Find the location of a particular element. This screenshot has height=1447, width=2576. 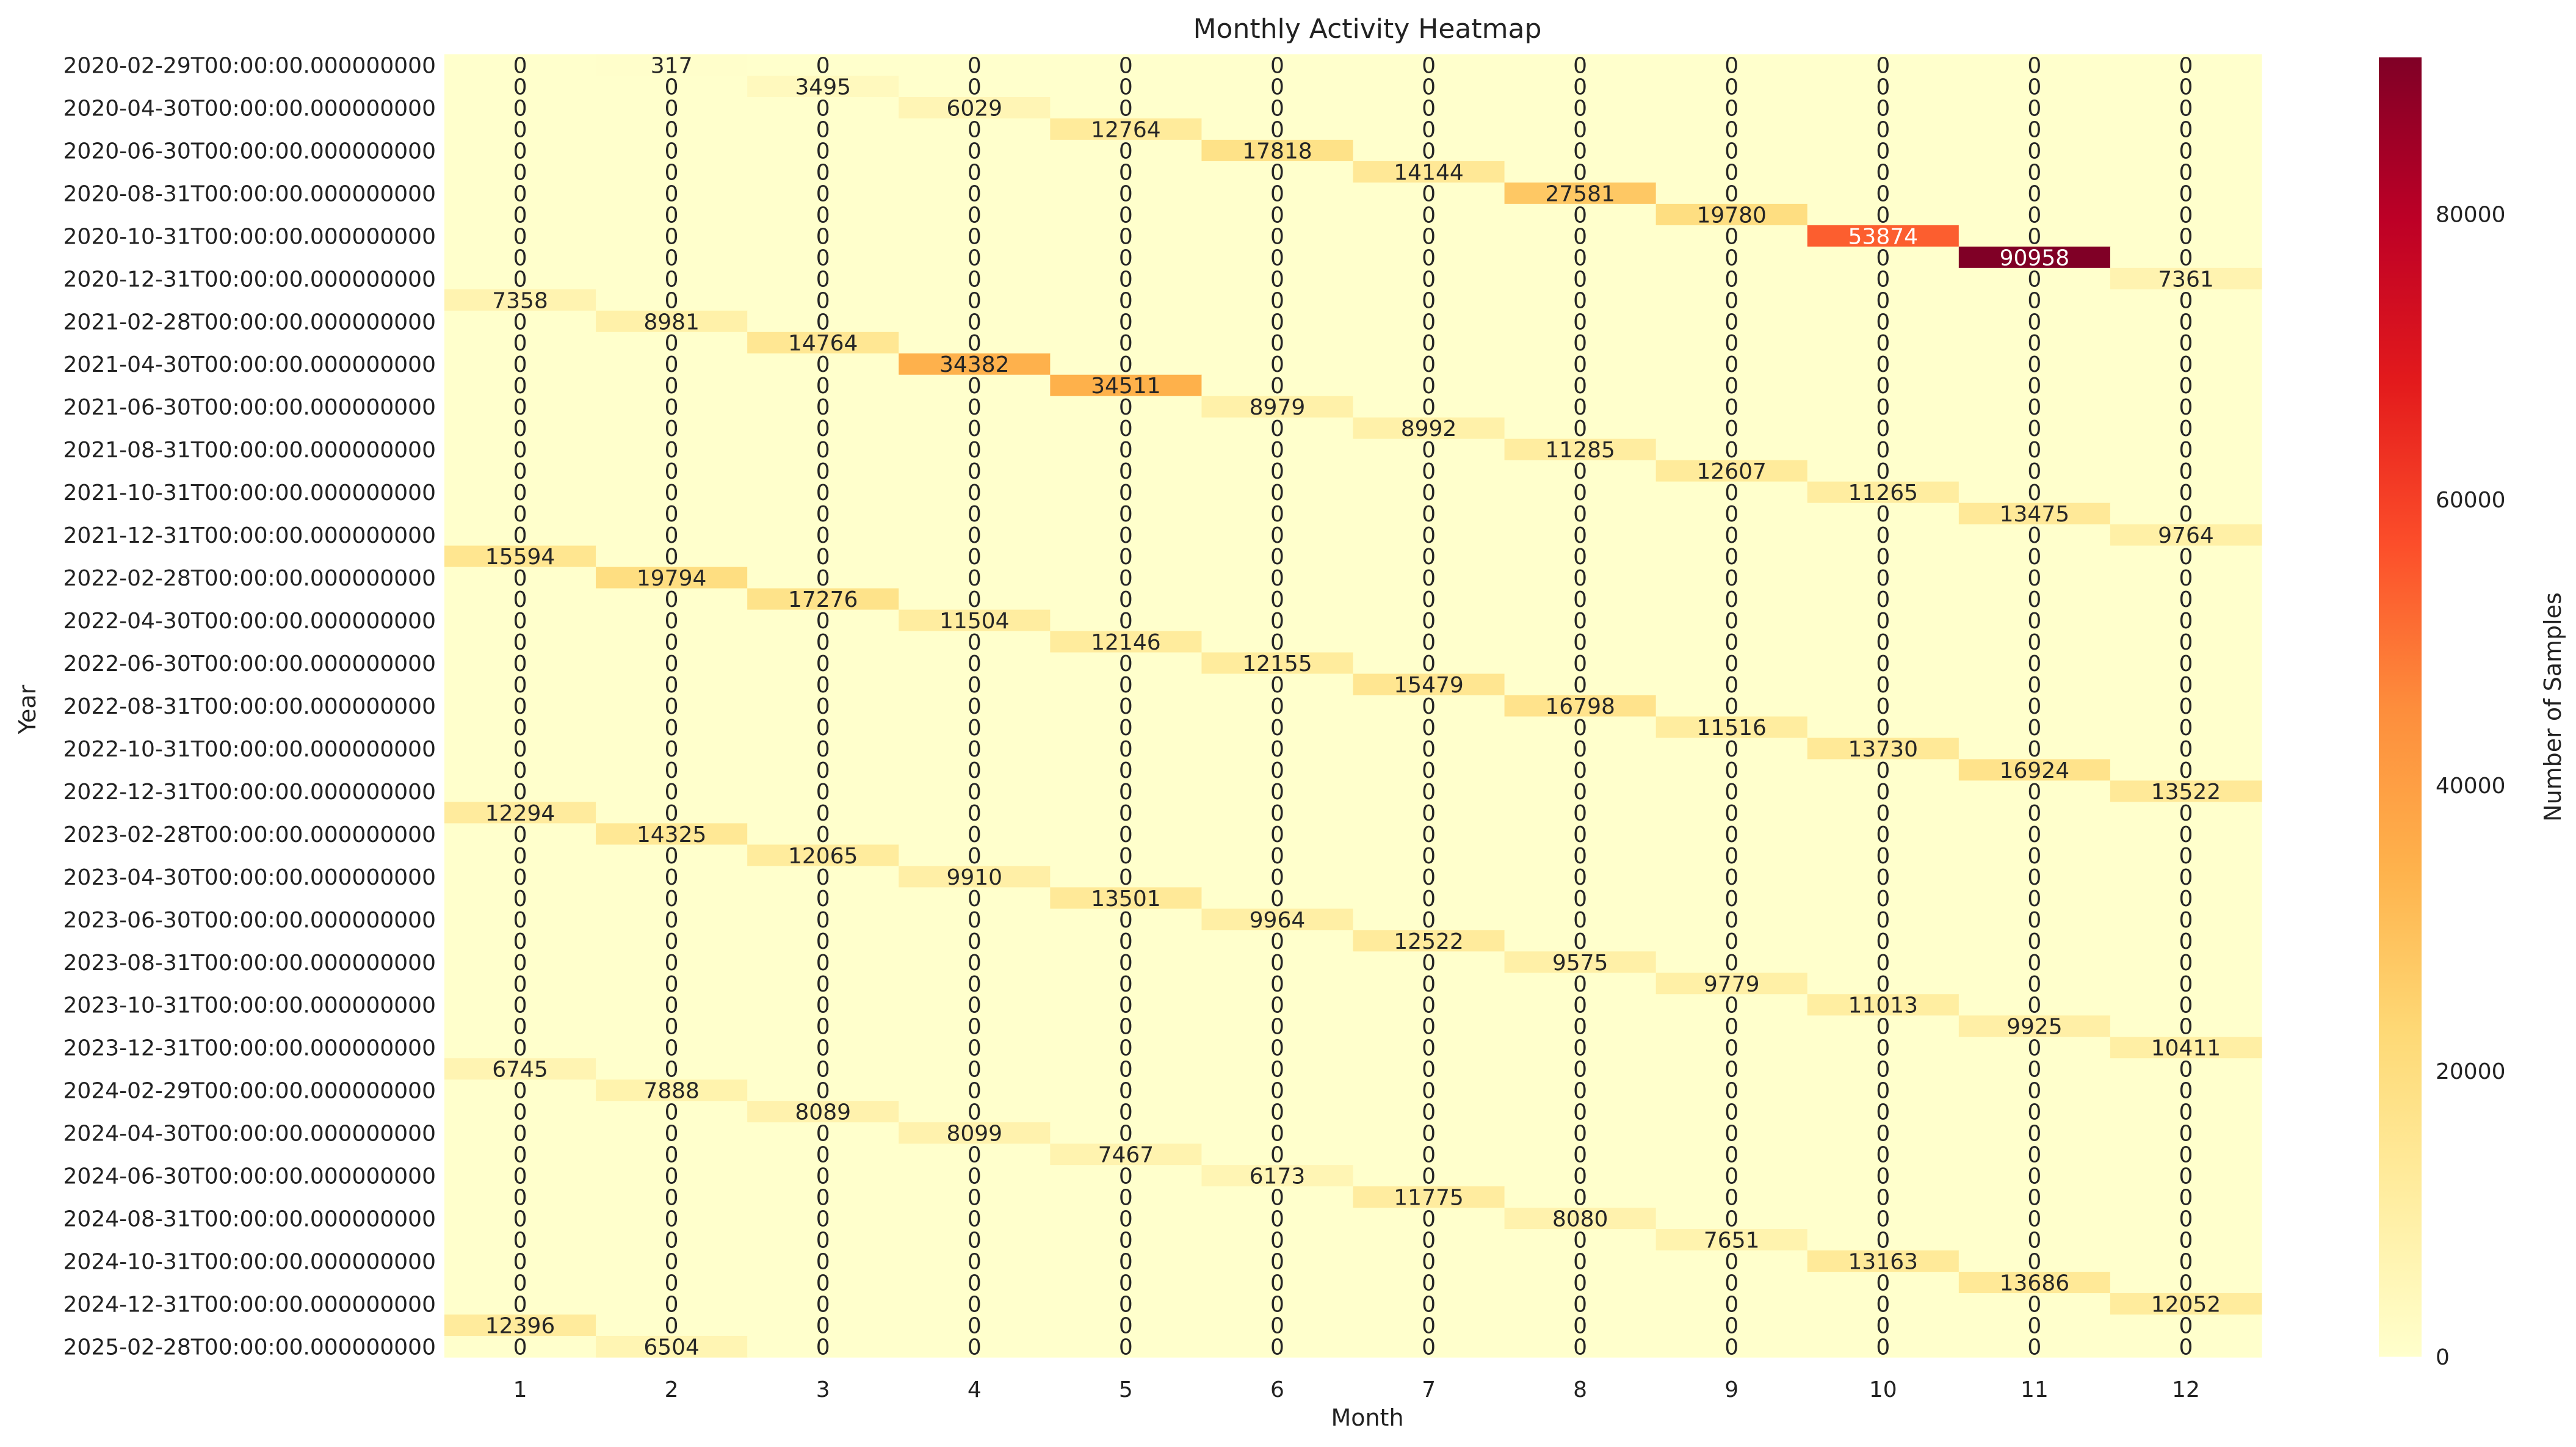

cell-value-label: 17276 is located at coordinates (823, 599).